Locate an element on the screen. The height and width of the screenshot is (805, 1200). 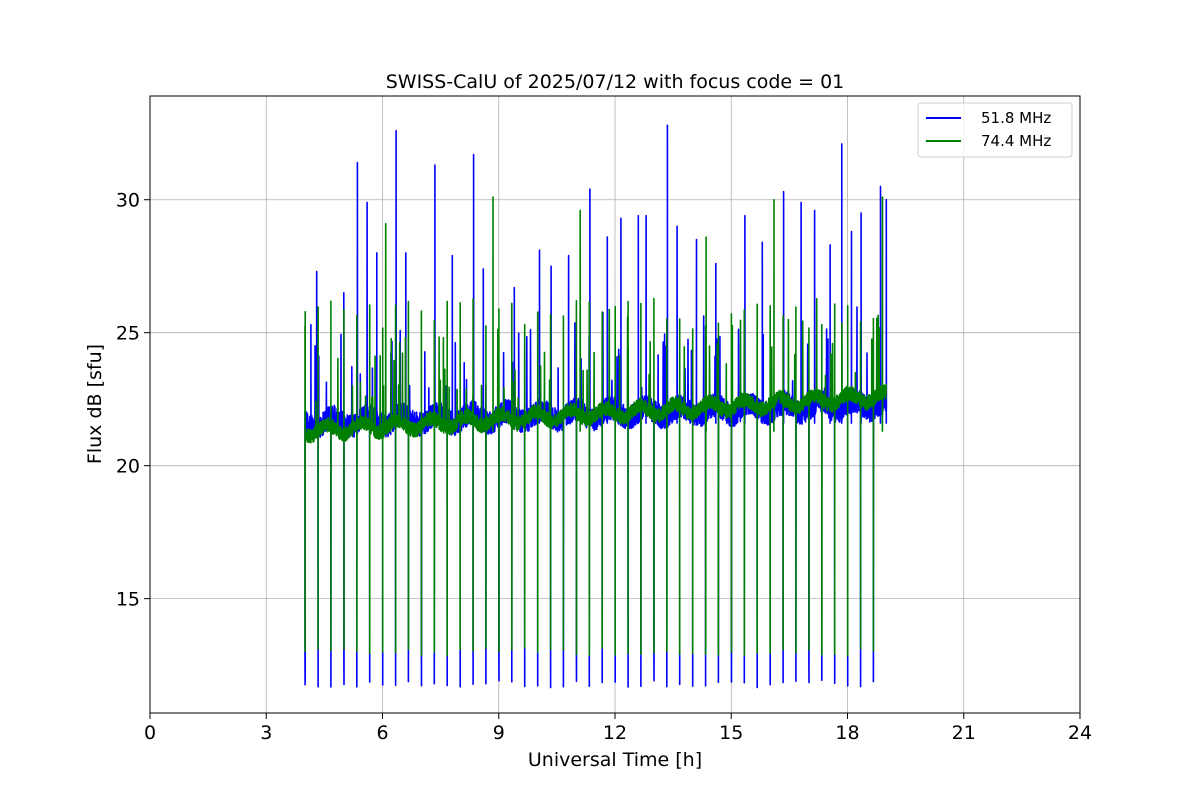
y-tick-label: 20 is located at coordinates (128, 467).